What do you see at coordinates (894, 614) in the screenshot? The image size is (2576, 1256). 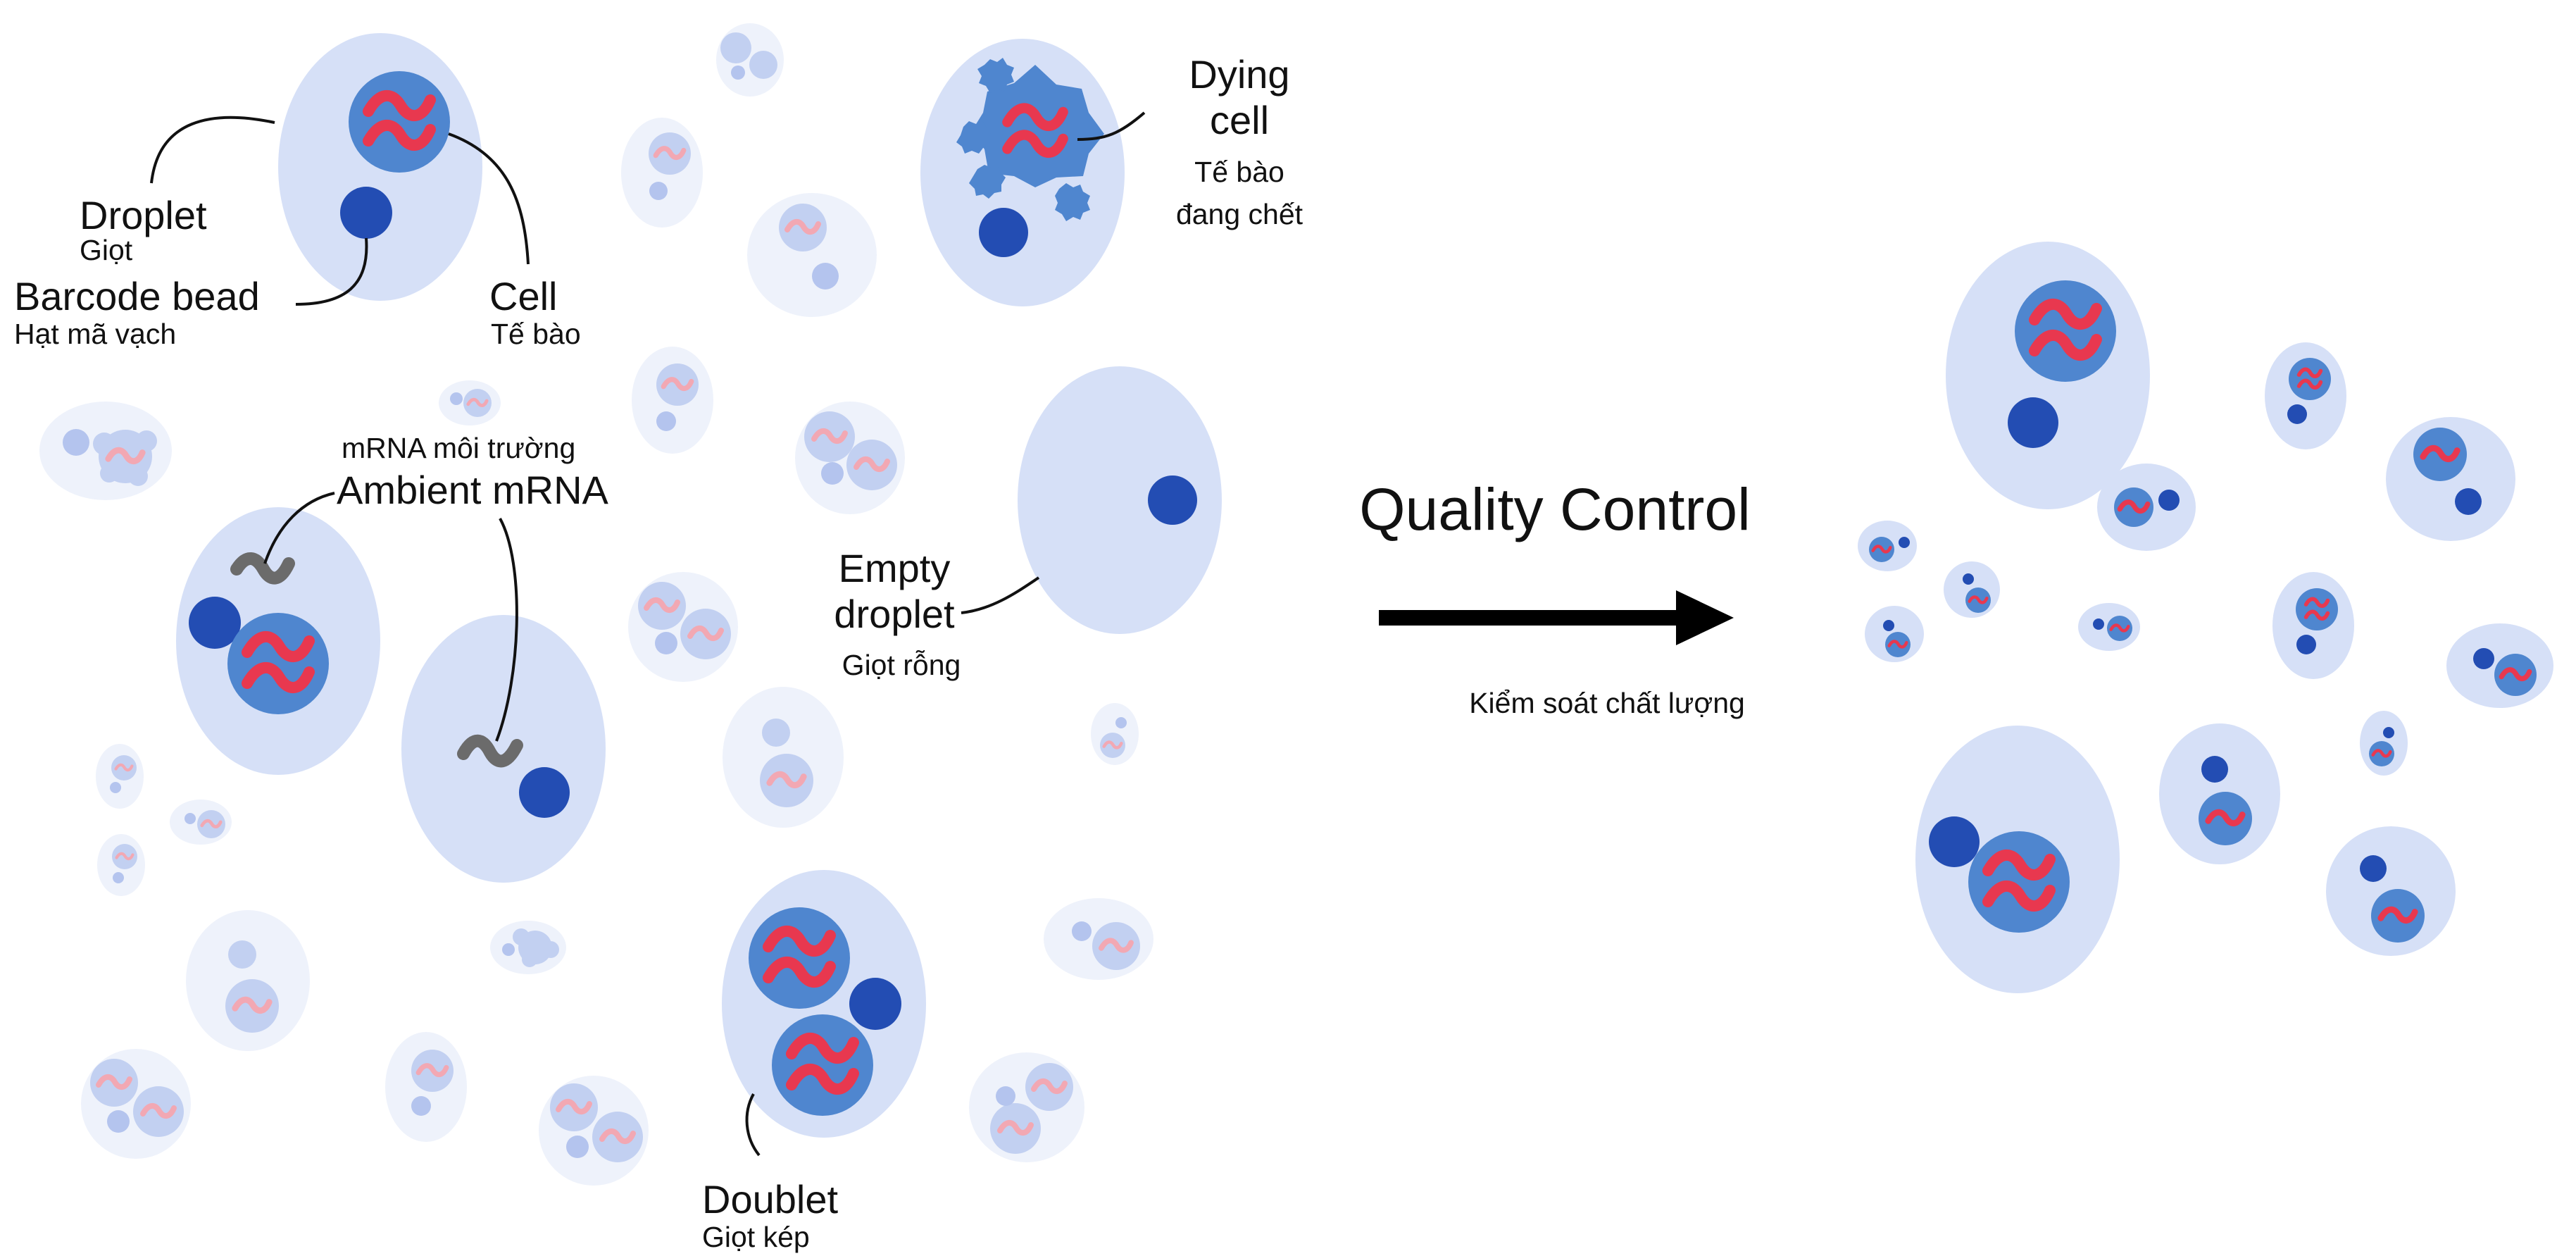 I see `empty-droplet-label-2: droplet` at bounding box center [894, 614].